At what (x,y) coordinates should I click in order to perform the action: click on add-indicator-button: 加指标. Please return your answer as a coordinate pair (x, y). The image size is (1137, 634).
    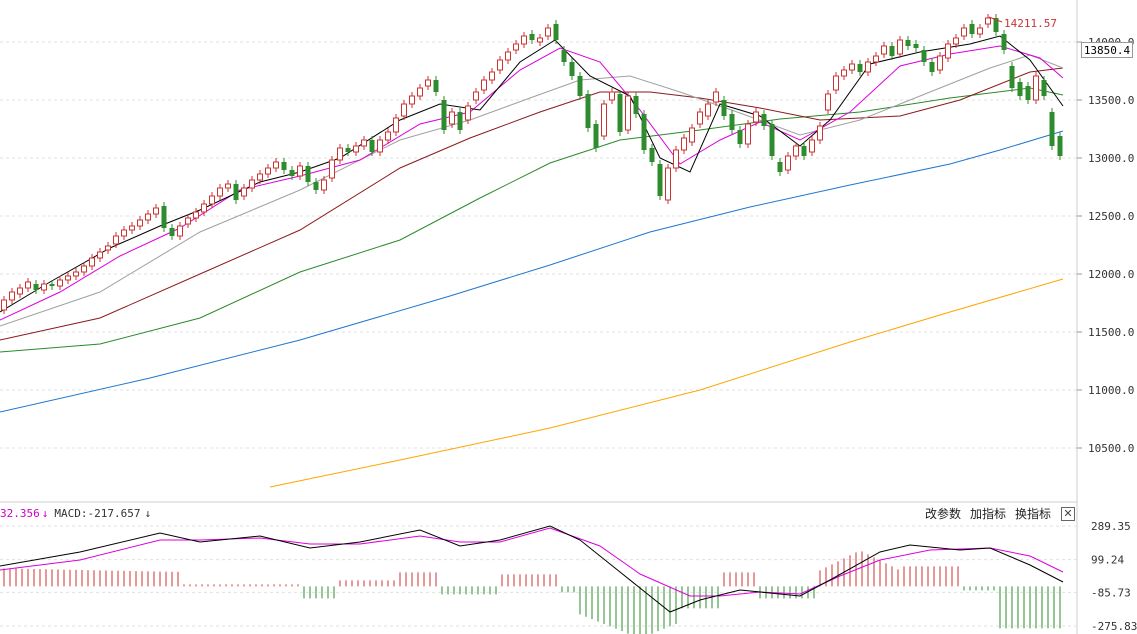
    Looking at the image, I should click on (988, 514).